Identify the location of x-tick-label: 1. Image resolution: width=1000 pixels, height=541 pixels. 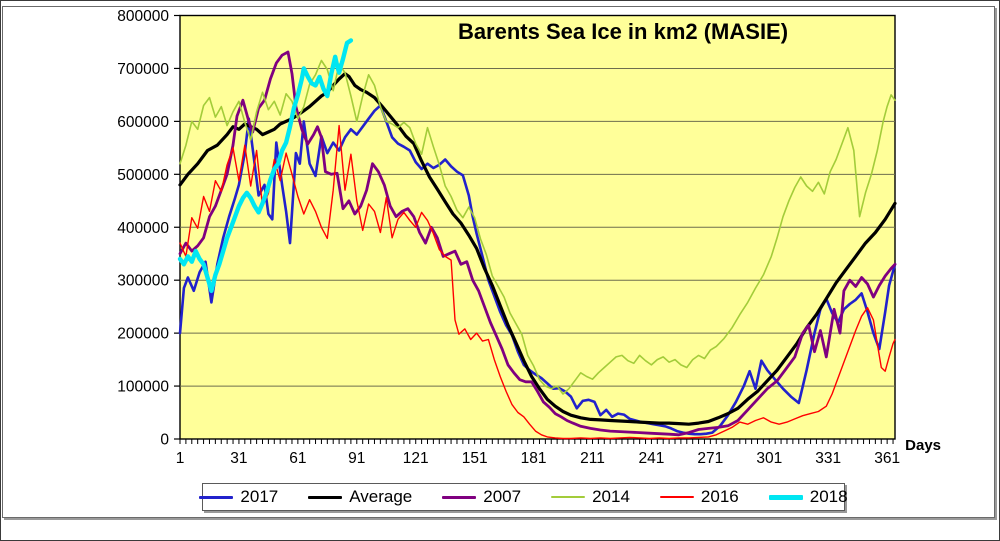
(180, 458).